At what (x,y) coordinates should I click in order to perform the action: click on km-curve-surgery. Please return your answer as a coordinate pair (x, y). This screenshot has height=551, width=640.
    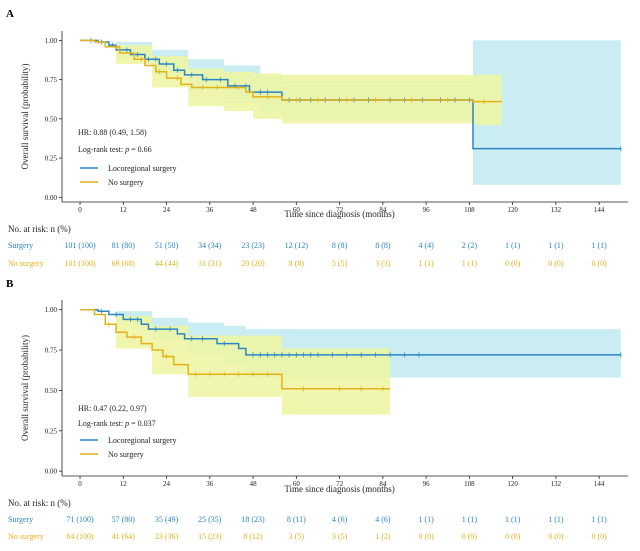
    Looking at the image, I should click on (350, 332).